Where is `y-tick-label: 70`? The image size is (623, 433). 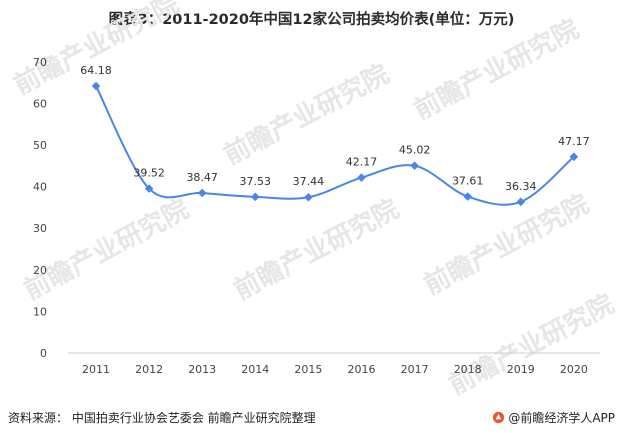 y-tick-label: 70 is located at coordinates (40, 62).